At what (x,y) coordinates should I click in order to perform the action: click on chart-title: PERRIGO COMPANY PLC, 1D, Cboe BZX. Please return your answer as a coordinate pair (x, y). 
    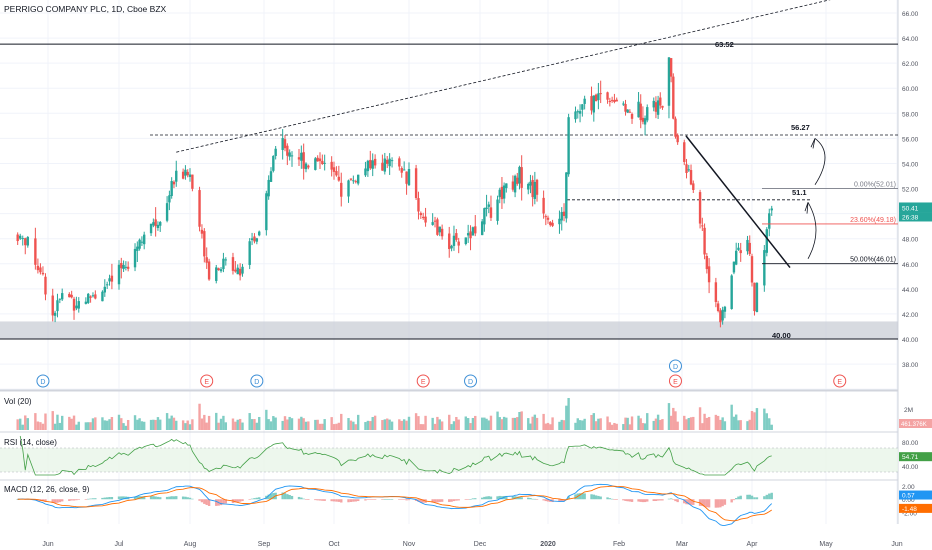
    Looking at the image, I should click on (85, 9).